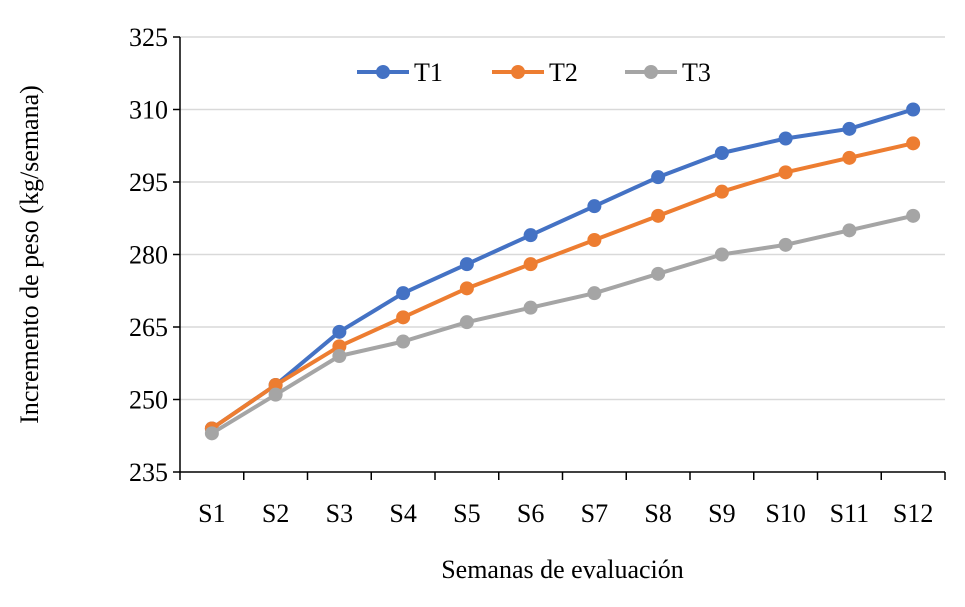 Image resolution: width=965 pixels, height=607 pixels. I want to click on x-tick-label: S1, so click(211, 513).